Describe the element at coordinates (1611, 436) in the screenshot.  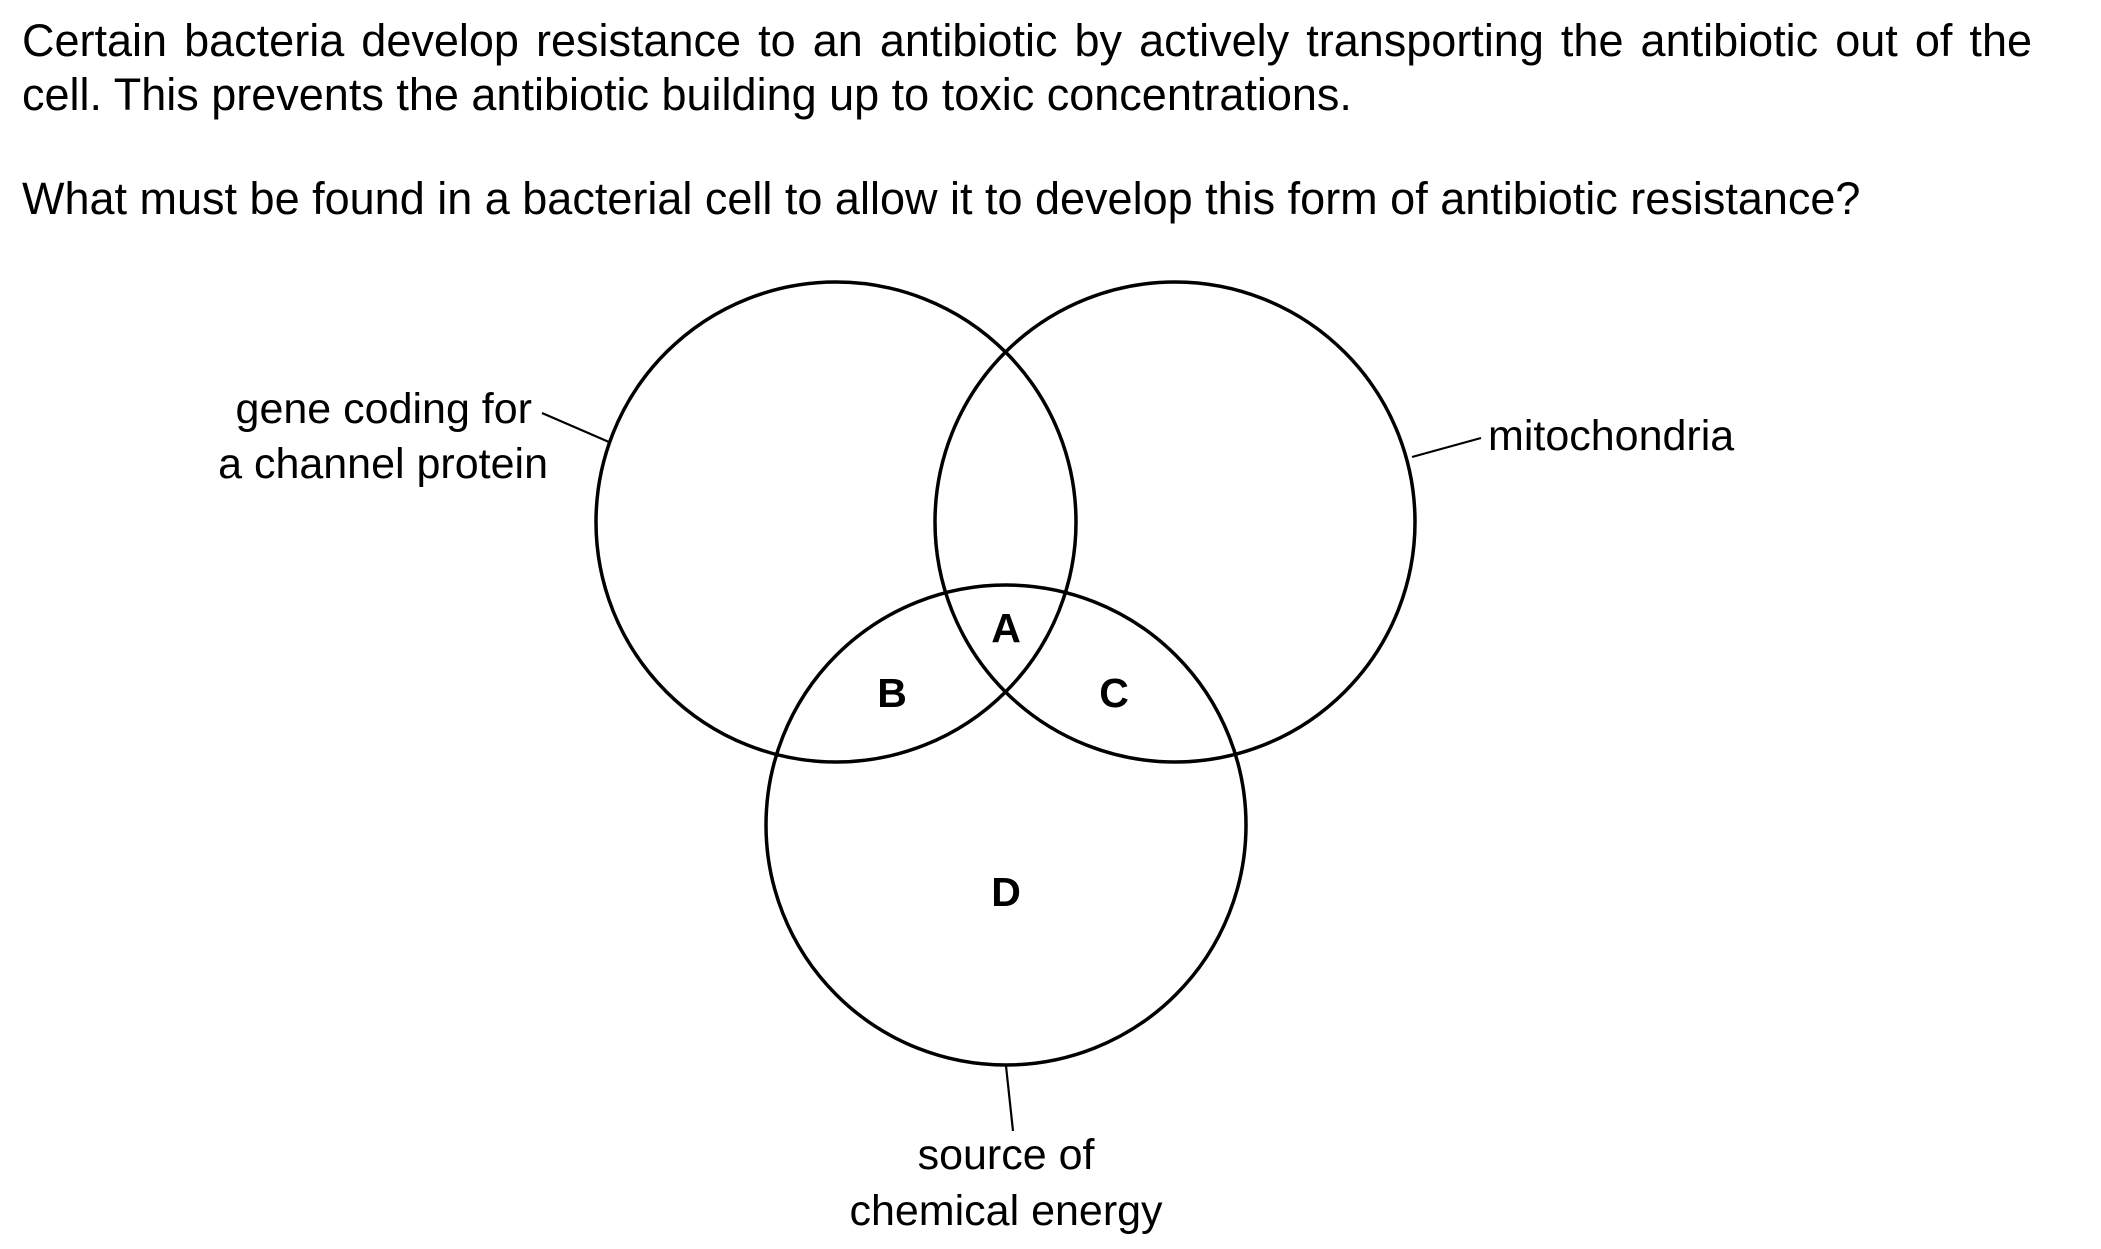
I see `label-mitochondria: mitochondria` at that location.